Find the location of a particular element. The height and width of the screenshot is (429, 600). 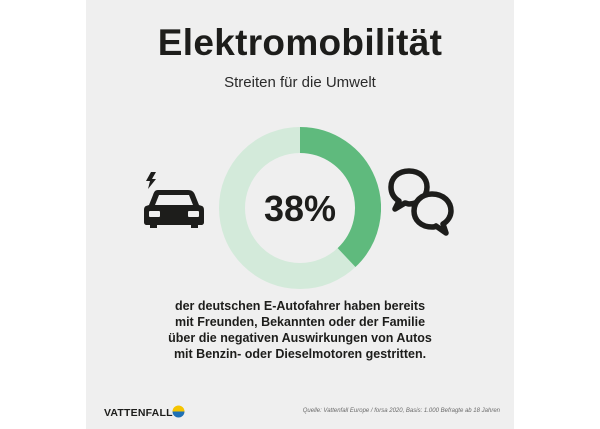

vattenfall-logo-icon is located at coordinates (178, 411).